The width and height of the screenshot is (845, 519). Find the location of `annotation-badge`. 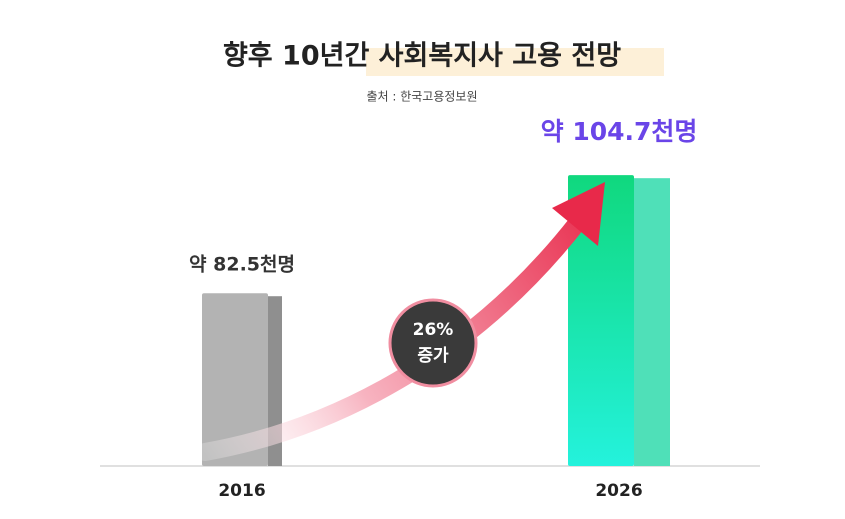

annotation-badge is located at coordinates (433, 343).